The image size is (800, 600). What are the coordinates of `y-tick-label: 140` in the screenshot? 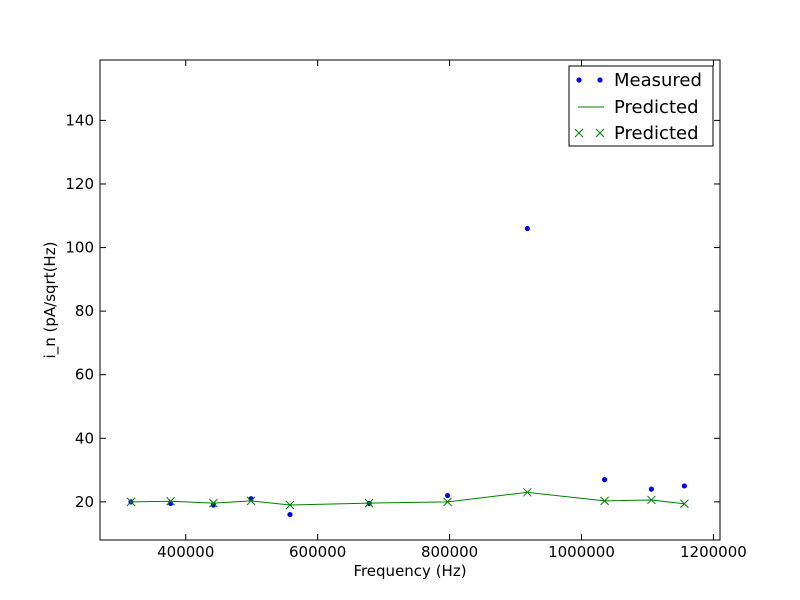 It's located at (79, 120).